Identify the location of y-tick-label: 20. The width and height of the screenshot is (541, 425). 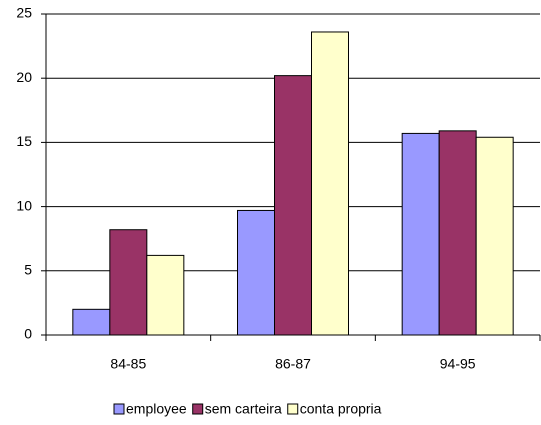
(24, 77).